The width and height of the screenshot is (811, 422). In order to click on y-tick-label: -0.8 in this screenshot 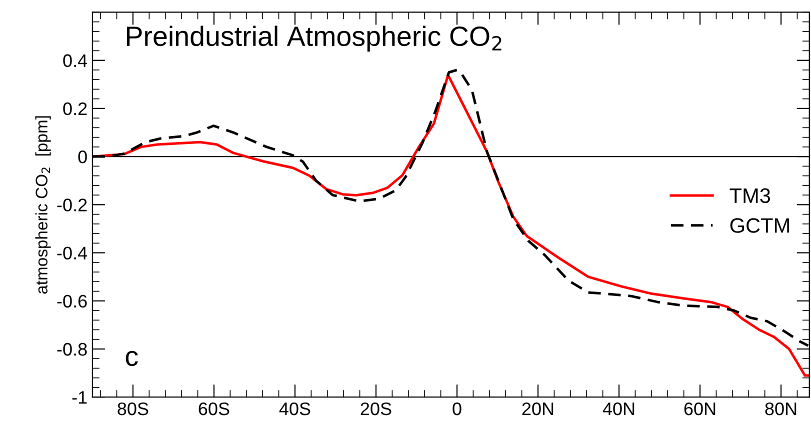, I will do `click(72, 349)`.